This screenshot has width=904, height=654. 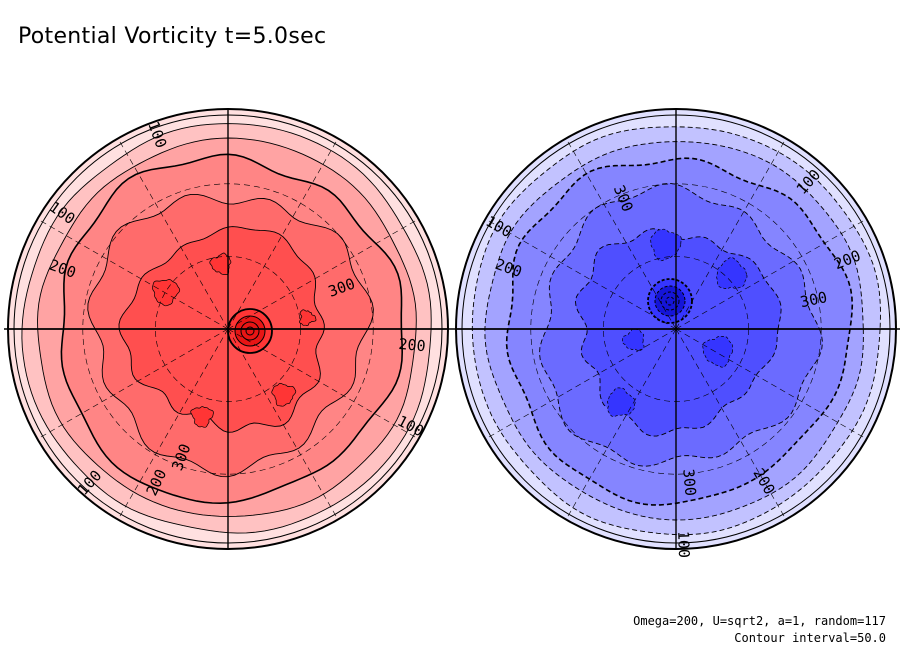 What do you see at coordinates (810, 638) in the screenshot?
I see `footer-contour-interval: Contour interval=50.0` at bounding box center [810, 638].